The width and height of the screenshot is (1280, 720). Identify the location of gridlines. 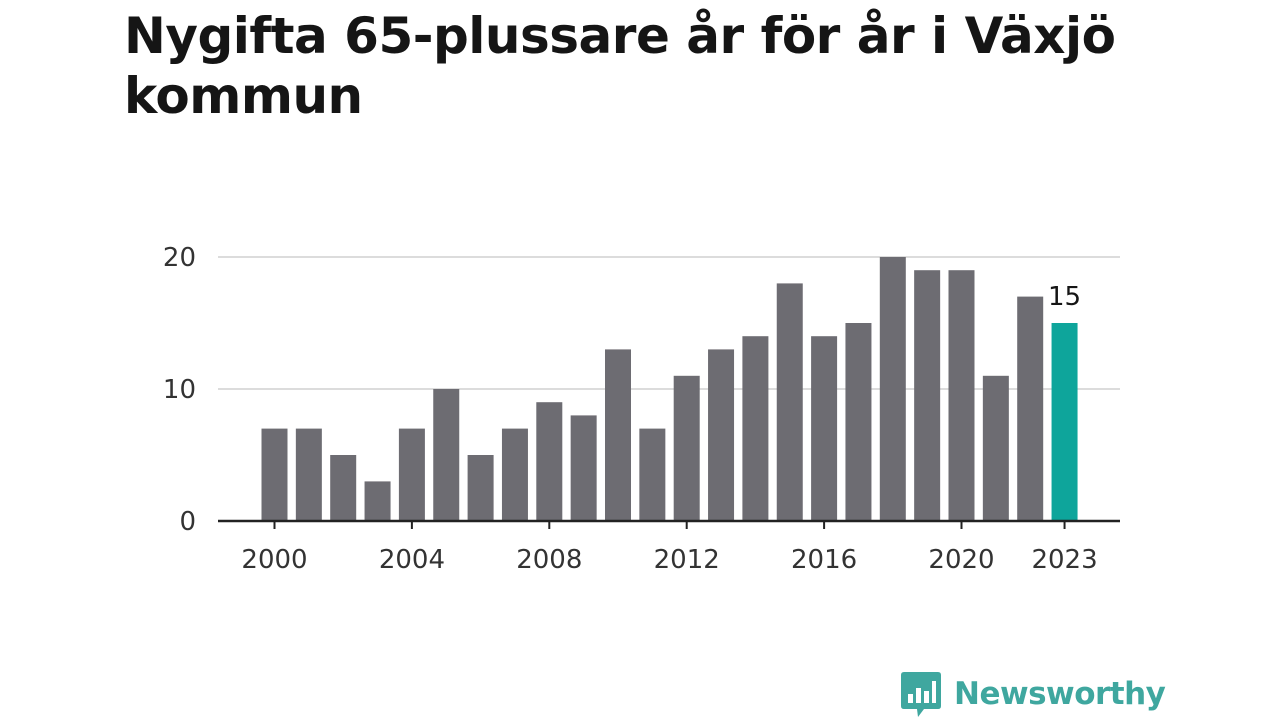
(669, 323).